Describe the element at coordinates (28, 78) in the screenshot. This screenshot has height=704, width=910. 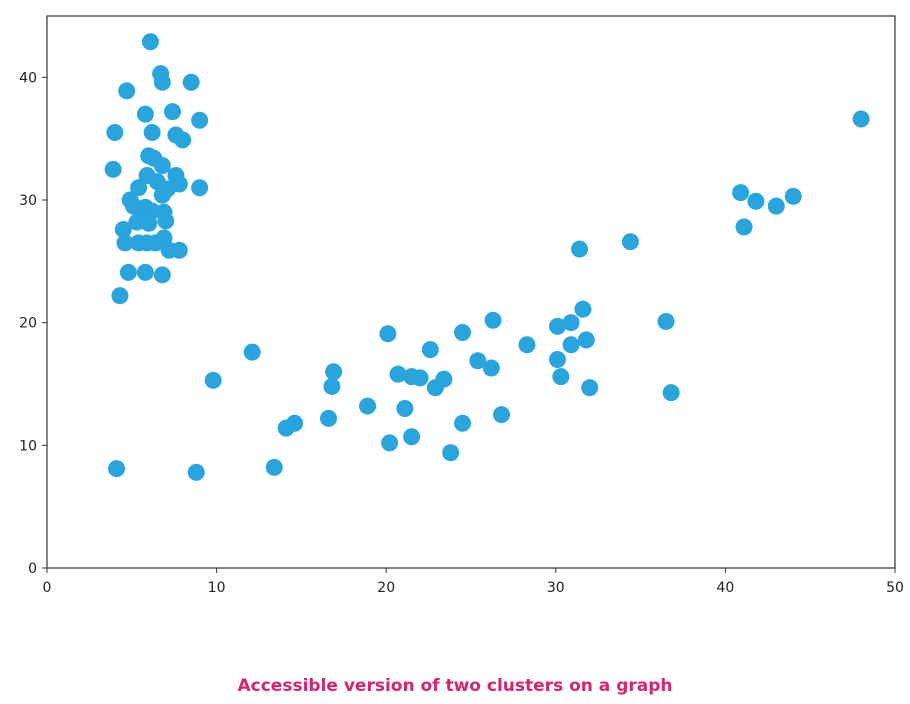
I see `y-tick-label: 40` at that location.